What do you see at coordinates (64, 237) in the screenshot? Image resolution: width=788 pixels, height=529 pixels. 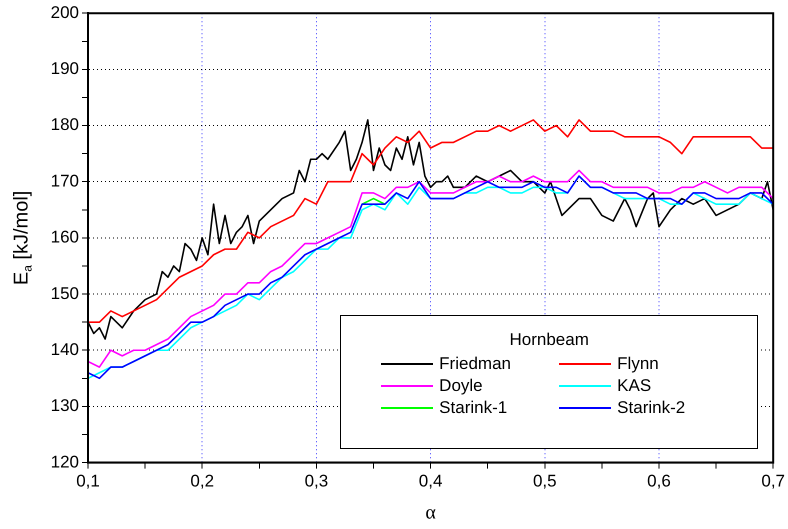 I see `y-tick-label: 160` at bounding box center [64, 237].